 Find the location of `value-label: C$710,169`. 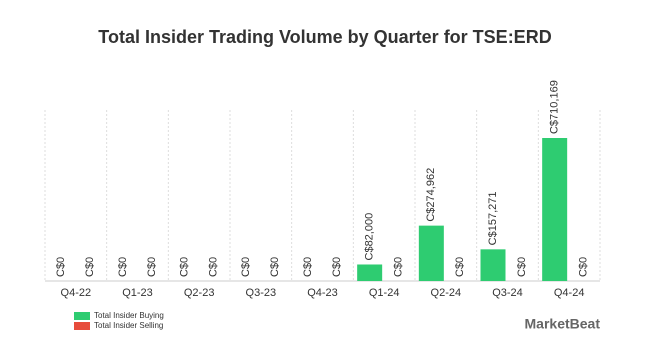

value-label: C$710,169 is located at coordinates (555, 107).